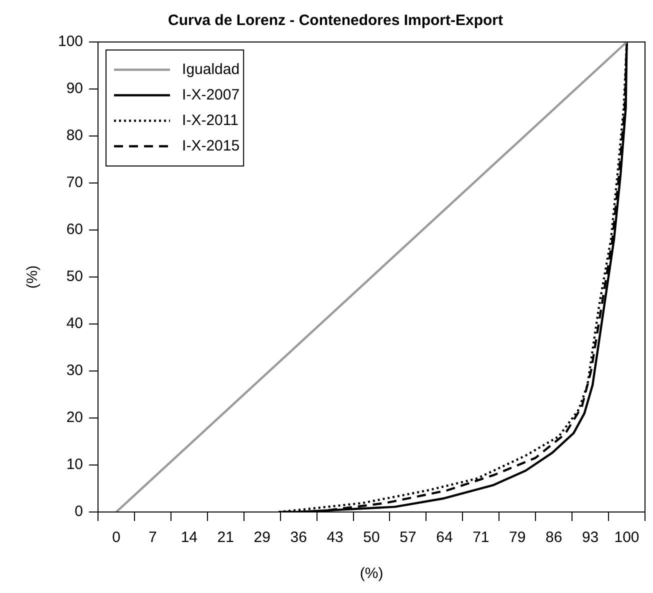  What do you see at coordinates (211, 69) in the screenshot?
I see `legend-label: Igualdad` at bounding box center [211, 69].